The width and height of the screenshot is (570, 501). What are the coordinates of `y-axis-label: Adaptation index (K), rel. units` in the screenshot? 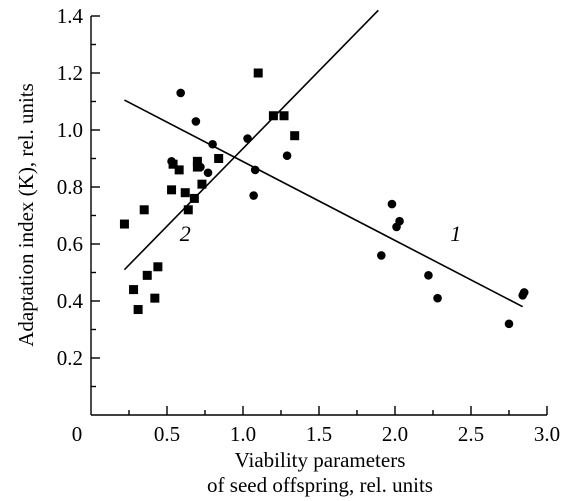 It's located at (26, 215).